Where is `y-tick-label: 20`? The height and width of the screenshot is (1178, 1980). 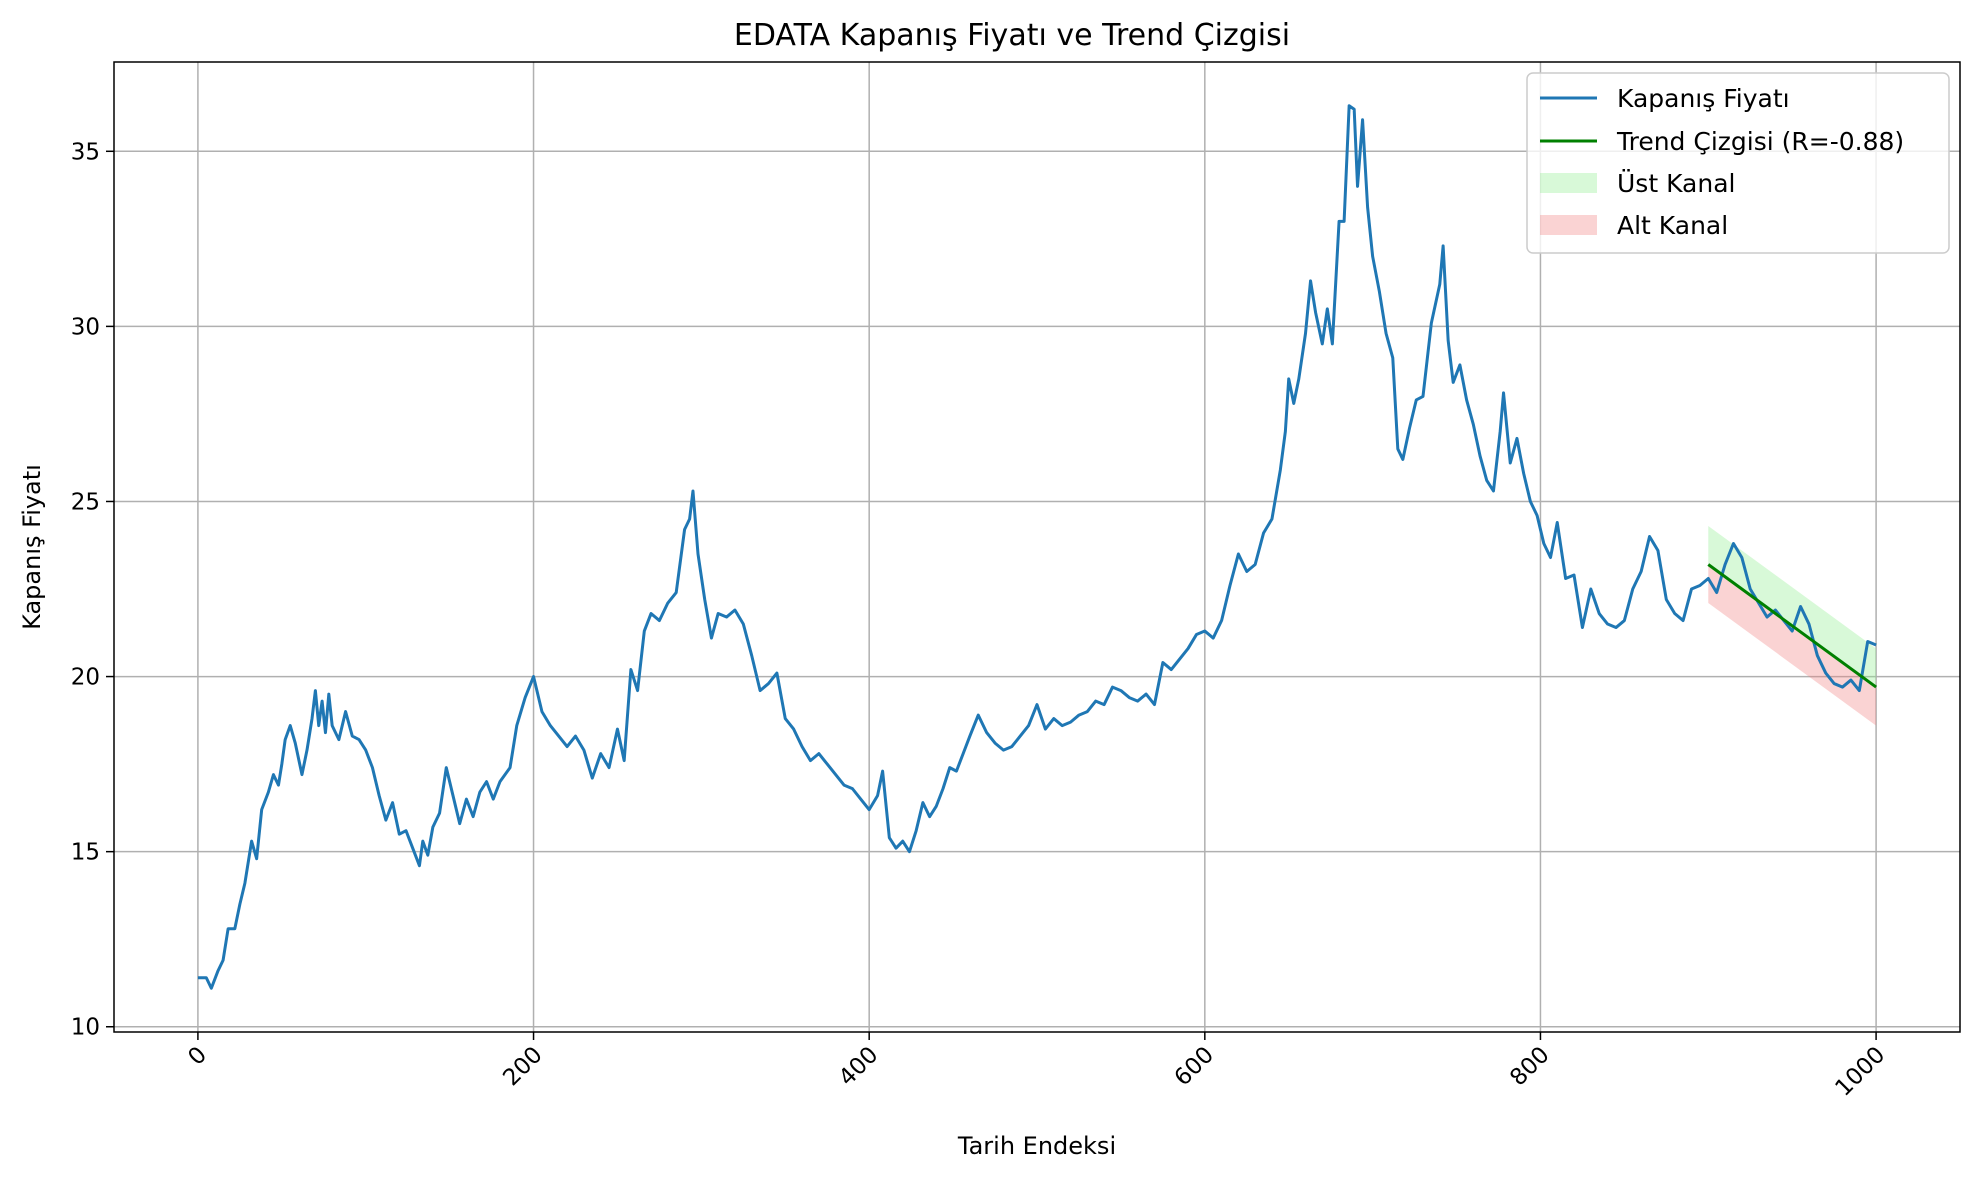
y-tick-label: 20 is located at coordinates (85, 678).